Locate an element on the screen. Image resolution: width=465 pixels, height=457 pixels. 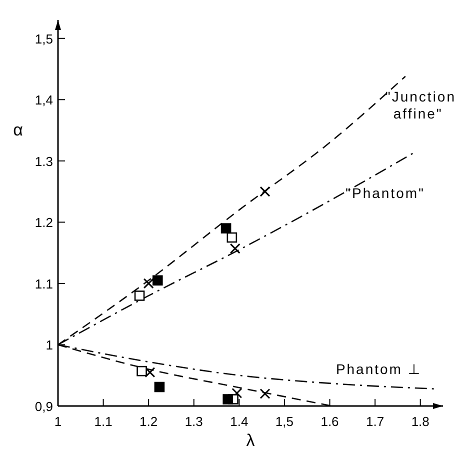
x-tick-label: 1.8 is located at coordinates (420, 421).